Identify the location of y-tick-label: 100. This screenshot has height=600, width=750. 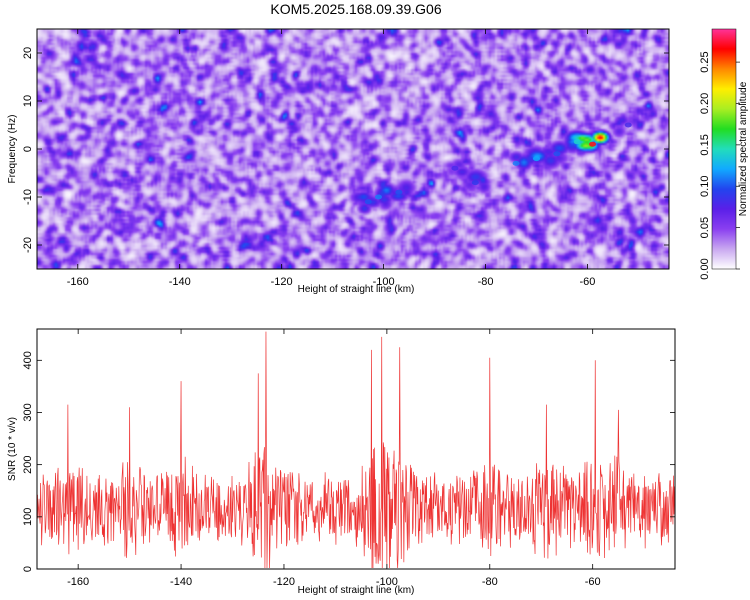
(28, 517).